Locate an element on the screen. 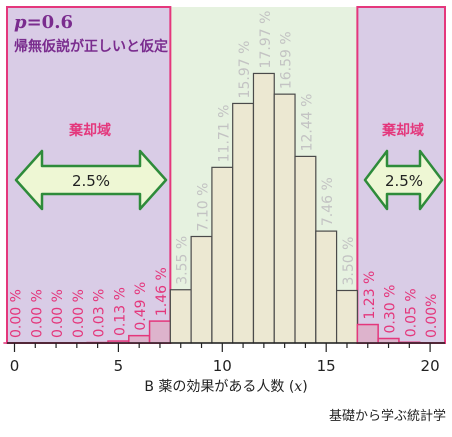  footer-credit: 基礎から学ぶ統計学 is located at coordinates (387, 416).